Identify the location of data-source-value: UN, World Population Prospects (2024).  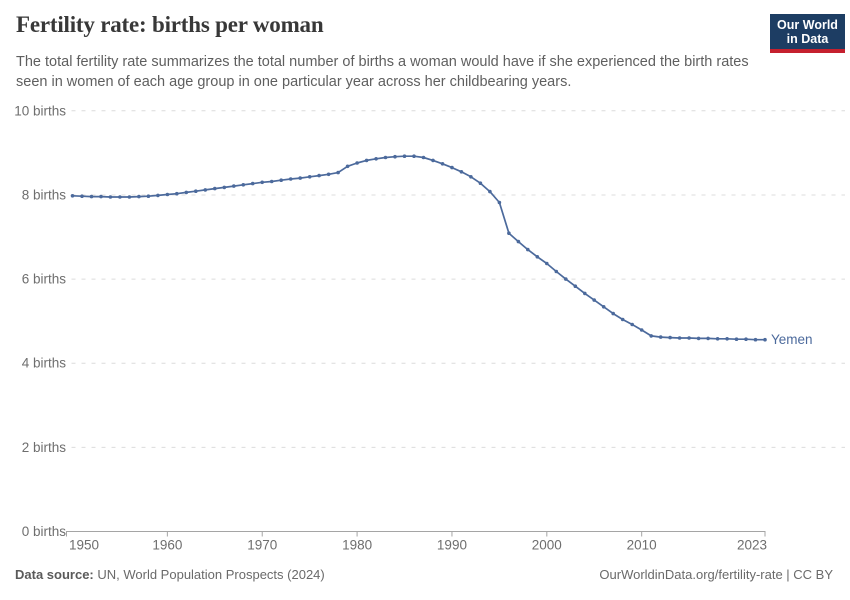
(209, 574).